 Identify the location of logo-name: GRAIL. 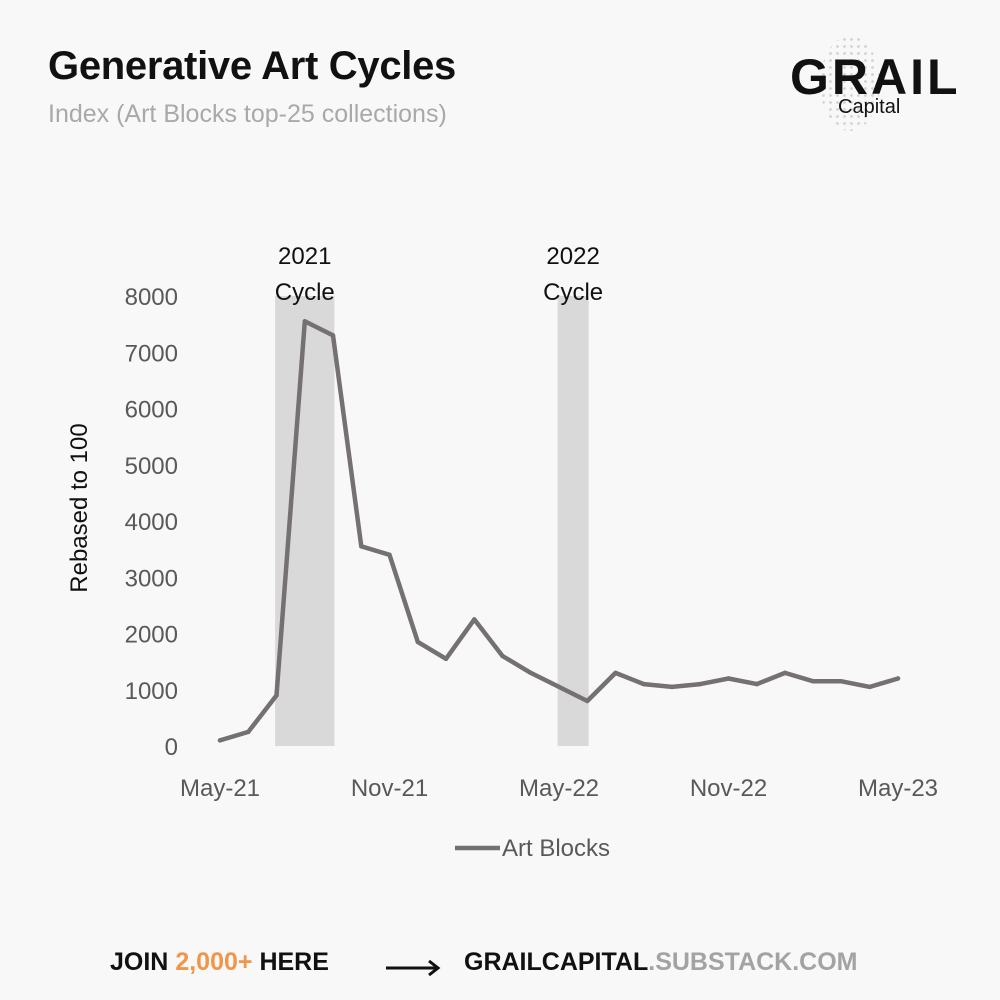
(875, 77).